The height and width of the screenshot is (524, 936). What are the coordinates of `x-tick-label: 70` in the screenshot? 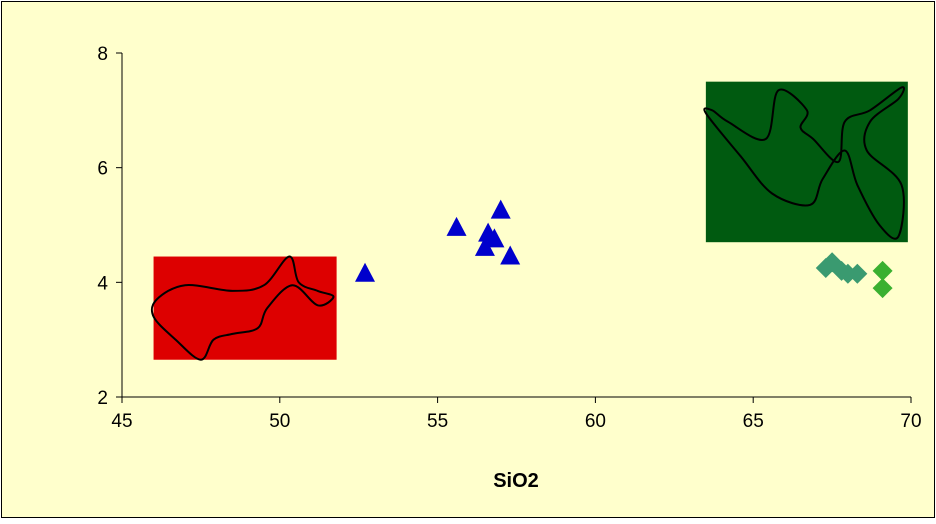 It's located at (910, 421).